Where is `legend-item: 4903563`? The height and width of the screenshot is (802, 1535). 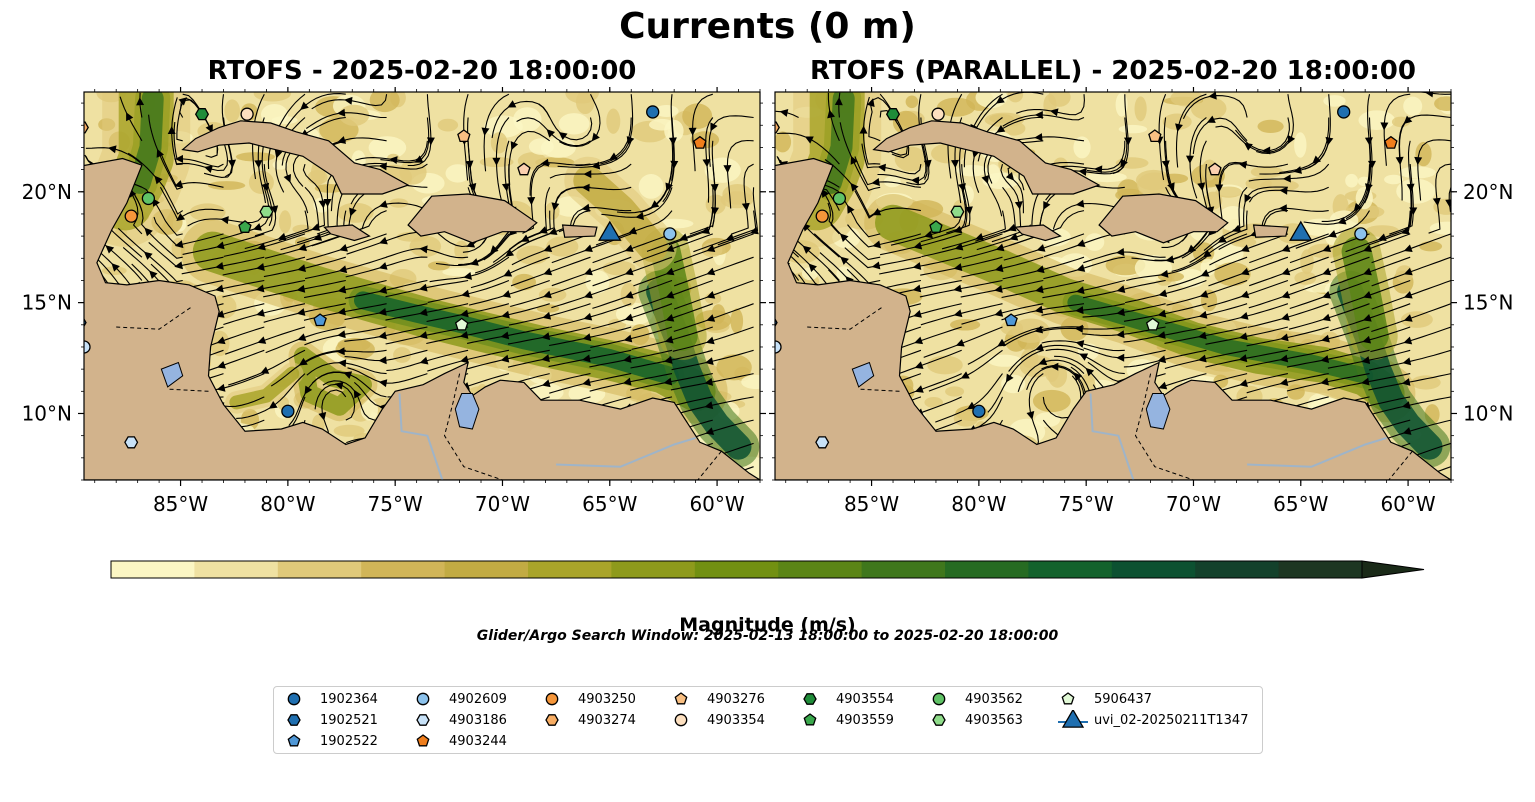
legend-item: 4903563 is located at coordinates (976, 720).